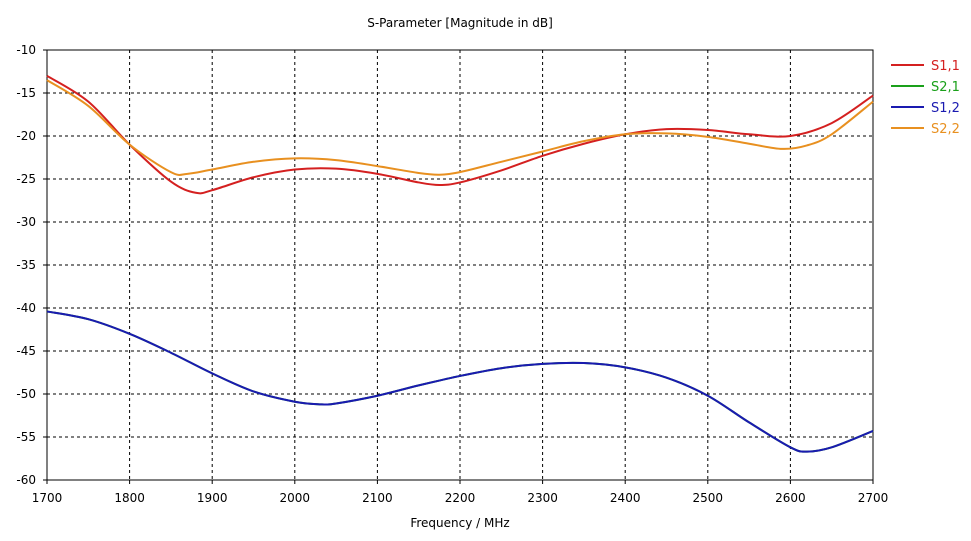 The height and width of the screenshot is (541, 971). Describe the element at coordinates (945, 87) in the screenshot. I see `legend-label: S2,1` at that location.